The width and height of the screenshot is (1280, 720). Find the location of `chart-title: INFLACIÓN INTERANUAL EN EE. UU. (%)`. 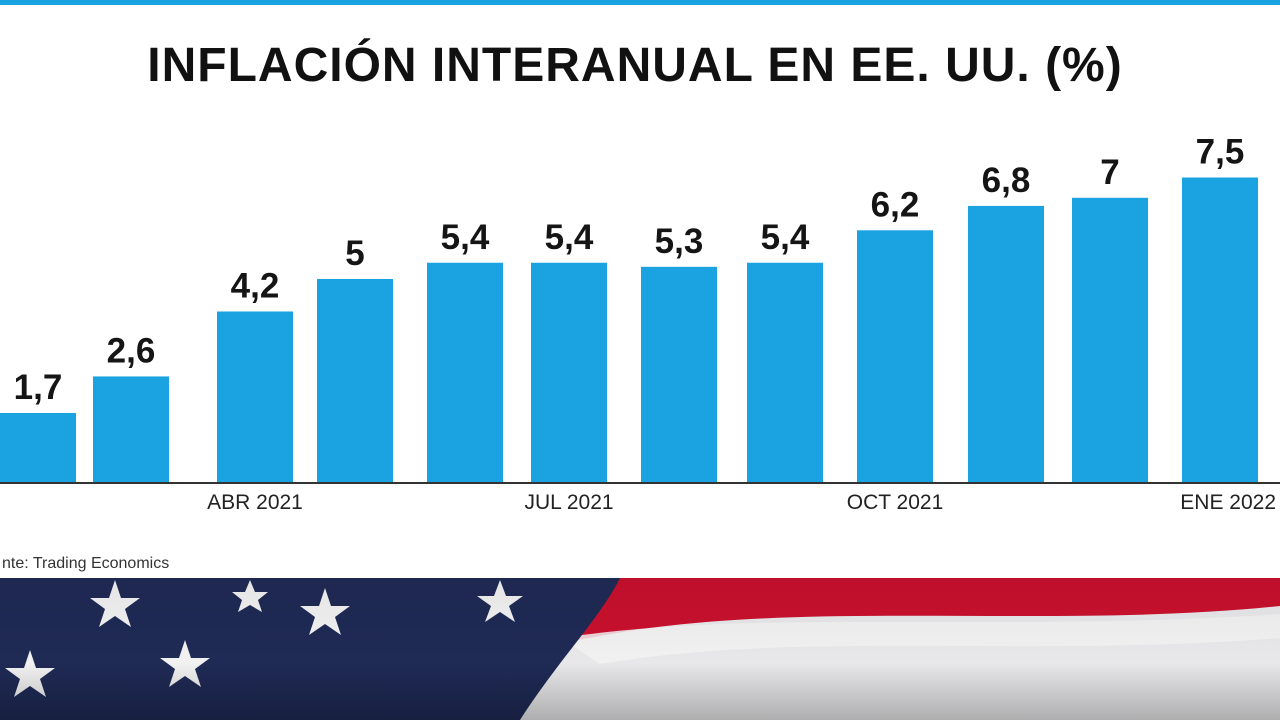

chart-title: INFLACIÓN INTERANUAL EN EE. UU. (%) is located at coordinates (635, 65).